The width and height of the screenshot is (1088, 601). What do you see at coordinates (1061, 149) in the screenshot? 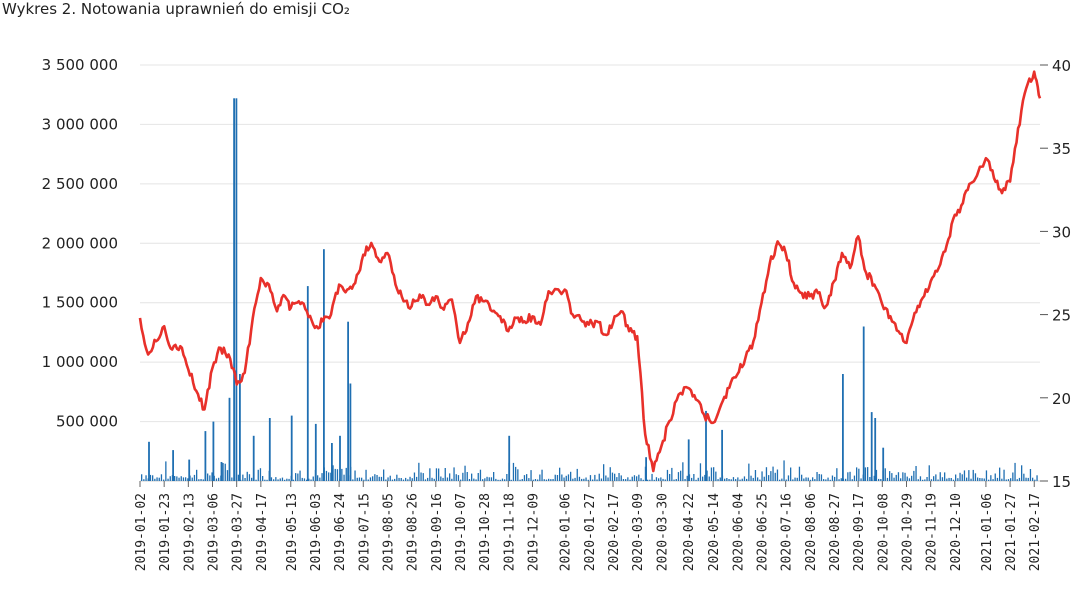
I see `right-tick-label: 35` at bounding box center [1061, 149].